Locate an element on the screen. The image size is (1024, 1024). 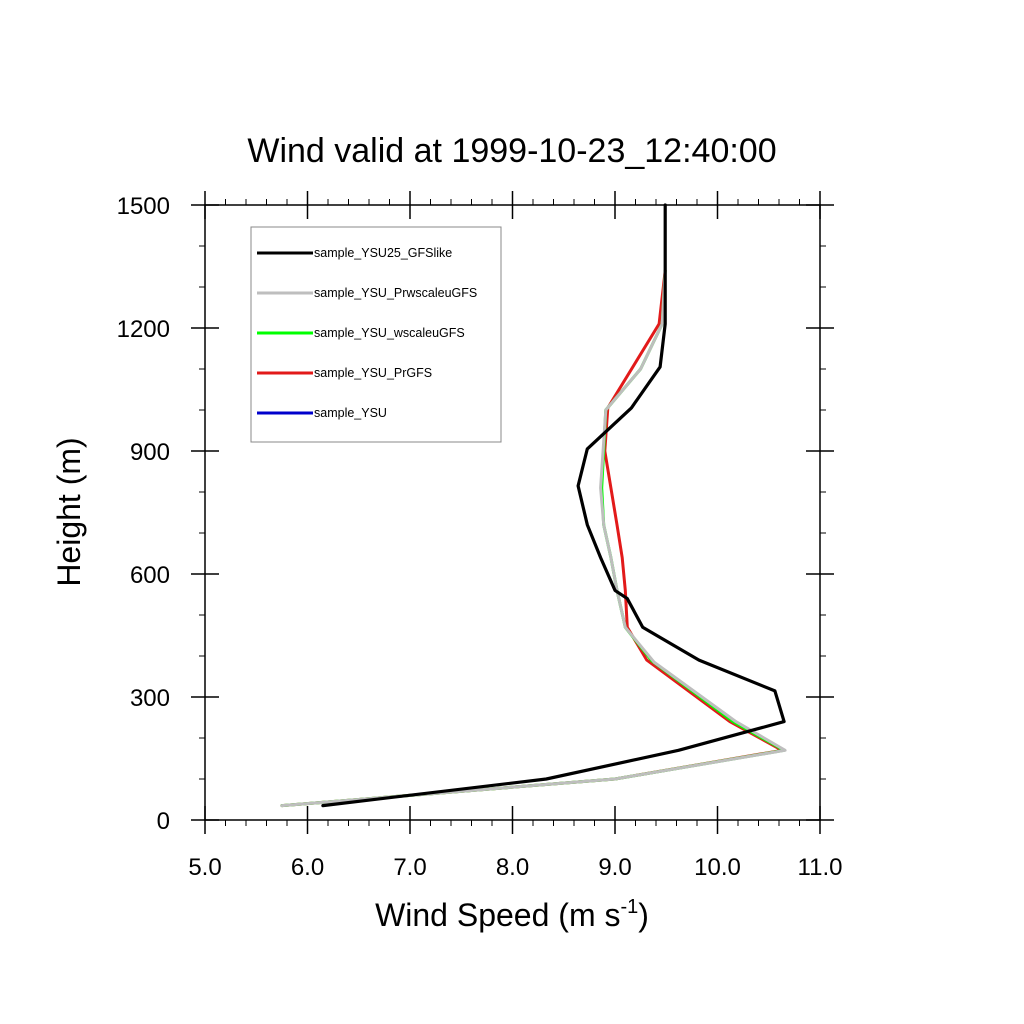
x-axis-label: Wind Speed (m s-1) is located at coordinates (512, 914).